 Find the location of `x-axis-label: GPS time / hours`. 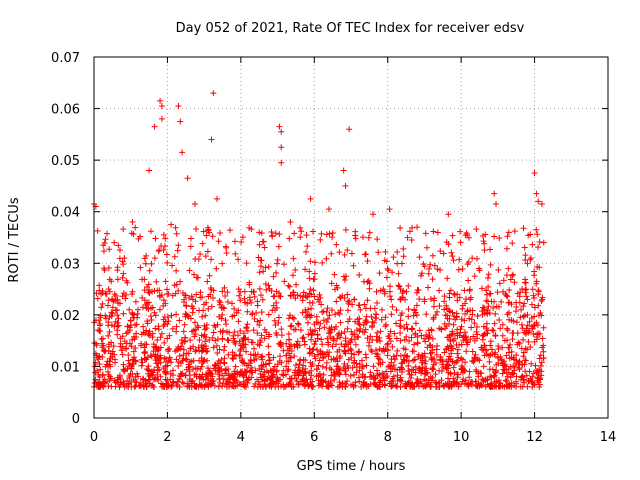

x-axis-label: GPS time / hours is located at coordinates (351, 466).